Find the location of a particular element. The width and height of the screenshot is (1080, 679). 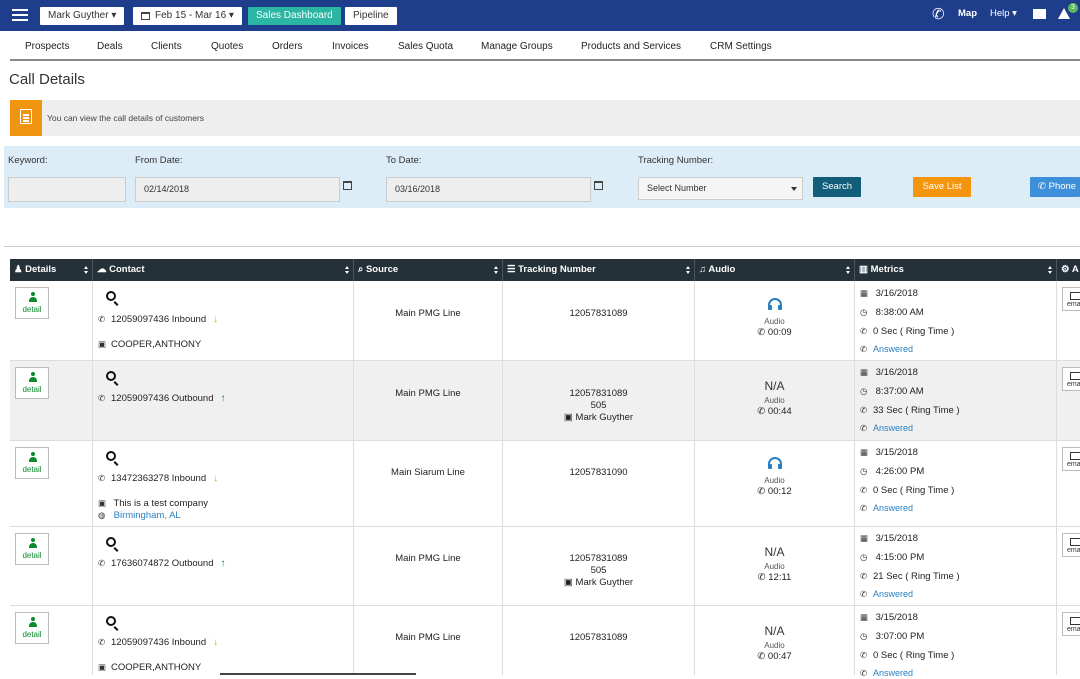

contact-cell: ✆ 17636074872 Outbound ↑ is located at coordinates (223, 566).